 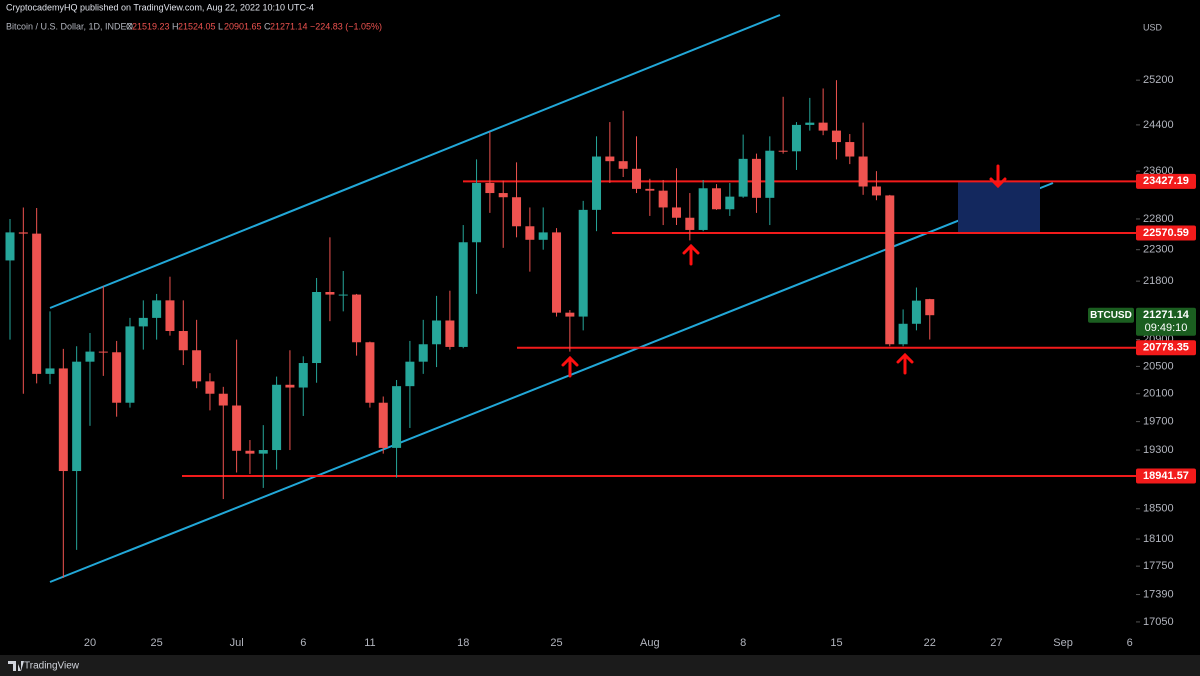 What do you see at coordinates (369, 643) in the screenshot?
I see `x-tick-label: 11` at bounding box center [369, 643].